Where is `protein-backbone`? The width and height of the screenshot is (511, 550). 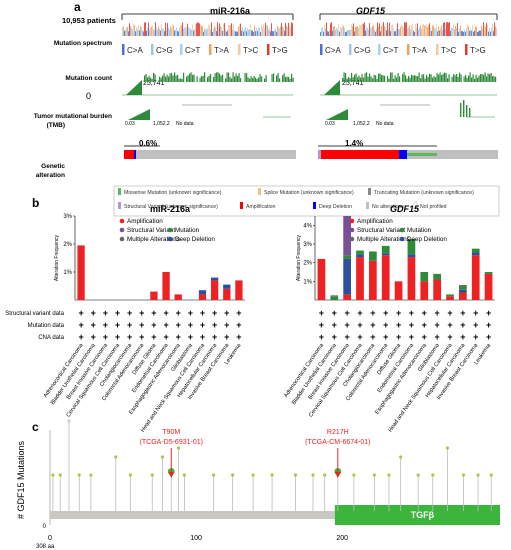
protein-backbone is located at coordinates (275, 515).